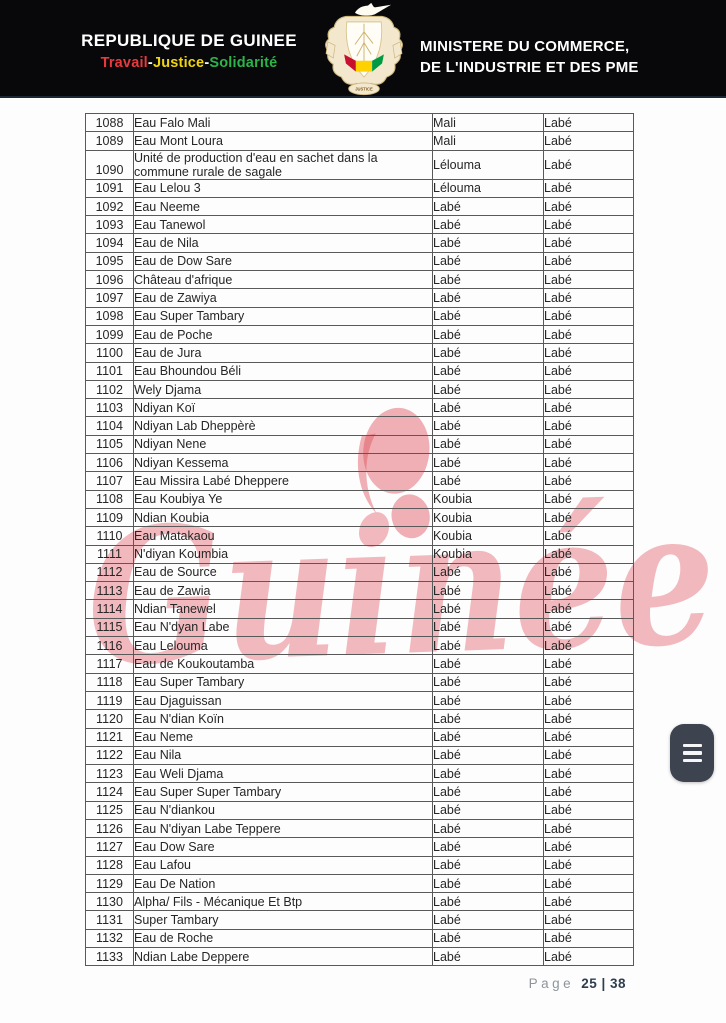  I want to click on hamburger-menu-icon, so click(692, 753).